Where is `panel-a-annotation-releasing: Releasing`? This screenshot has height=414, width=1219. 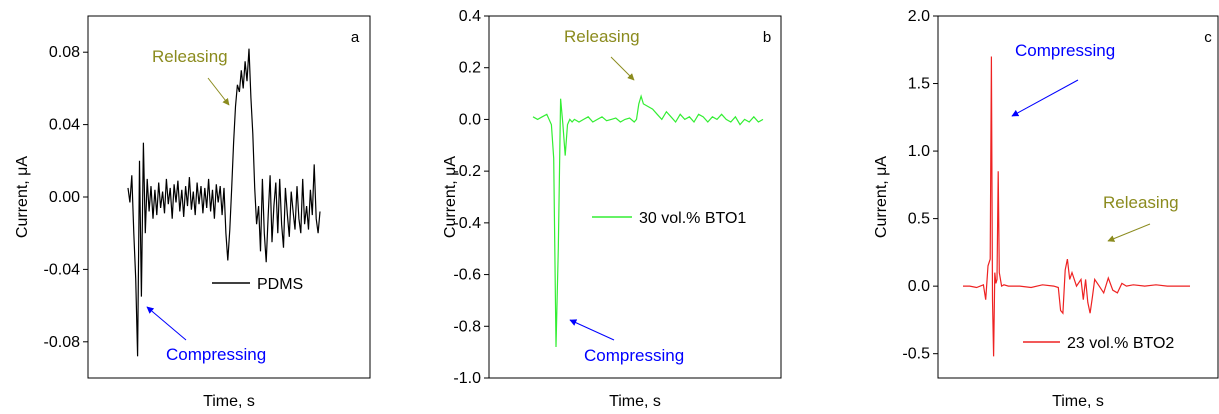 panel-a-annotation-releasing: Releasing is located at coordinates (190, 56).